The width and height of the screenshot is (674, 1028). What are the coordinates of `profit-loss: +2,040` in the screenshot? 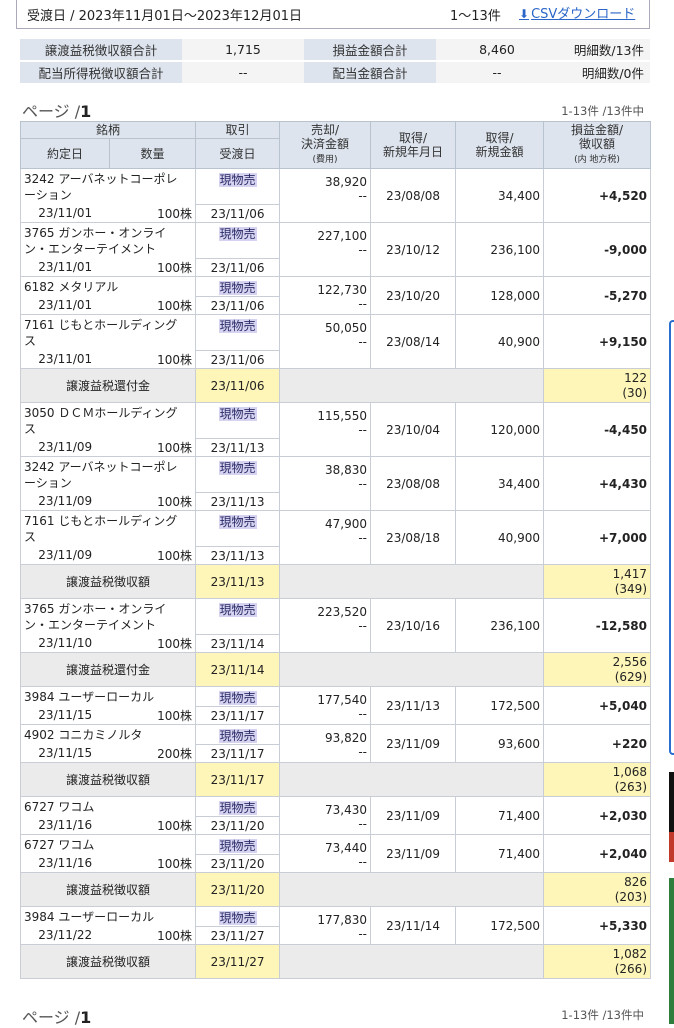 It's located at (597, 853).